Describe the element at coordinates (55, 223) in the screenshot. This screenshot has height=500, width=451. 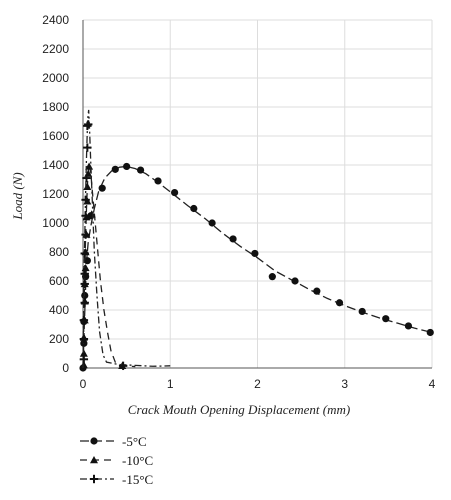
I see `y-tick-label: 1000` at that location.